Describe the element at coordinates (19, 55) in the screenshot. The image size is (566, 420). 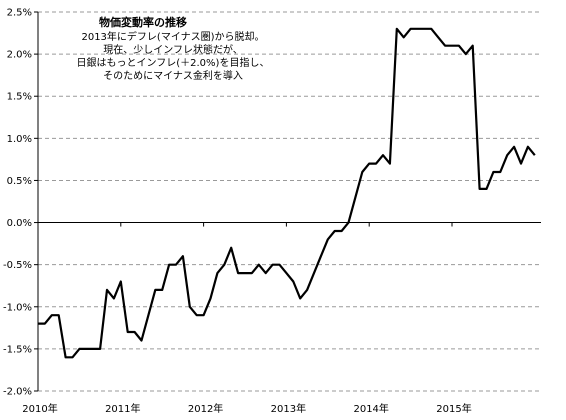
I see `y-tick-label: 2.0%` at that location.